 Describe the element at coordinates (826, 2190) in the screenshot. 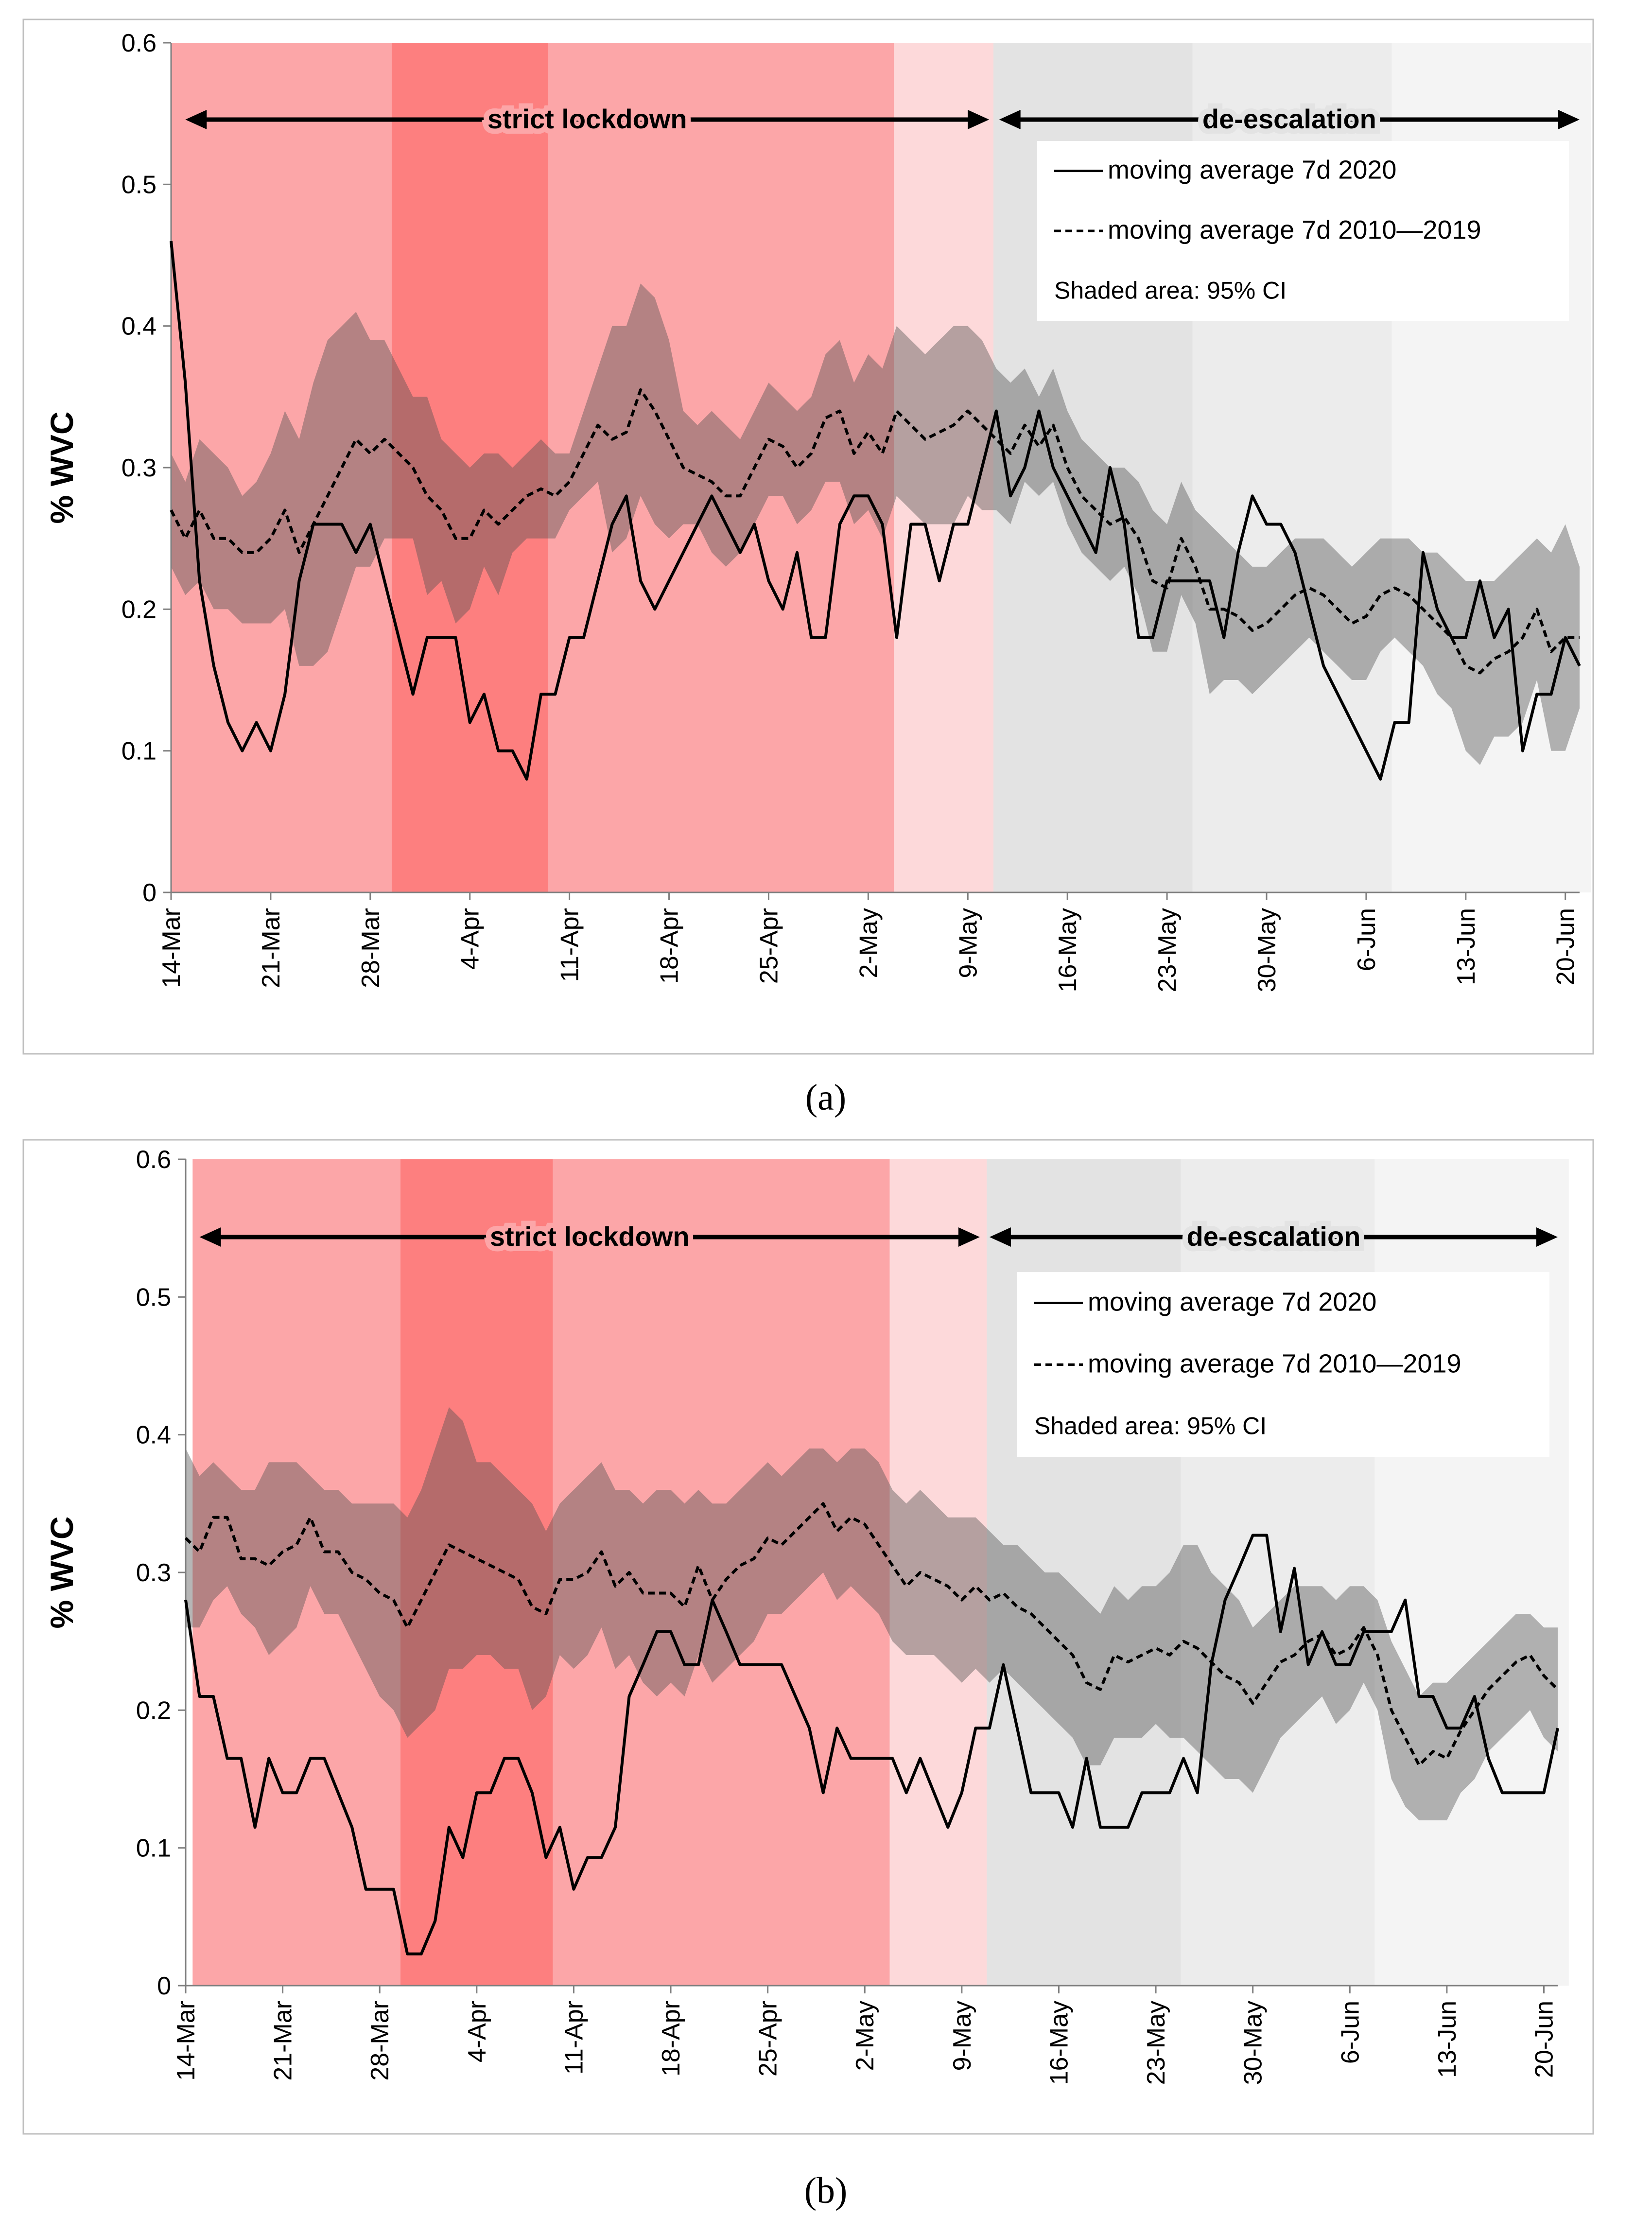

I see `panel-label-b: (b)` at that location.